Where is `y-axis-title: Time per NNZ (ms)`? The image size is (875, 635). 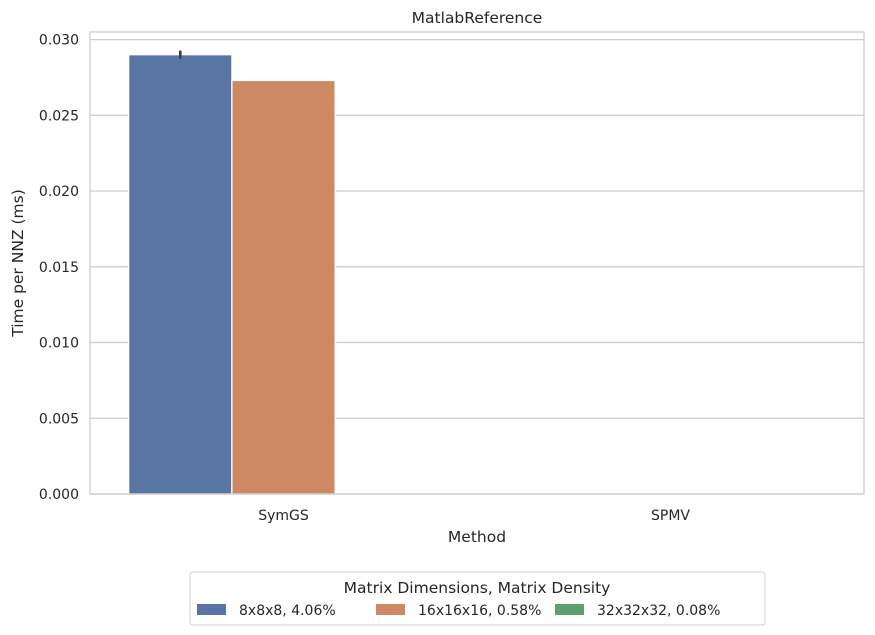 y-axis-title: Time per NNZ (ms) is located at coordinates (18, 263).